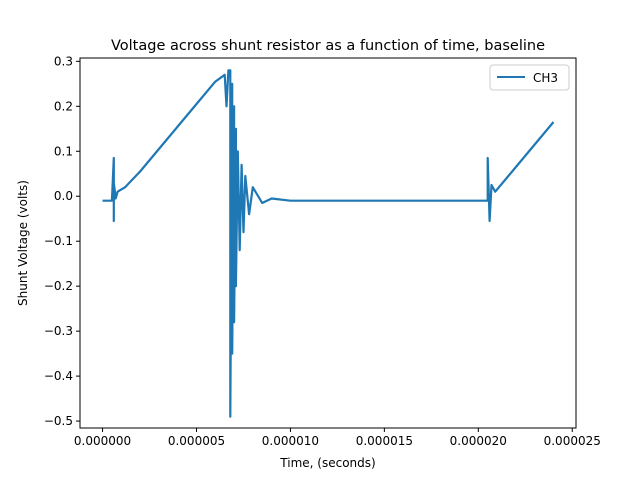 This screenshot has height=480, width=640. Describe the element at coordinates (23, 243) in the screenshot. I see `y-axis-label: Shunt Voltage (volts)` at that location.